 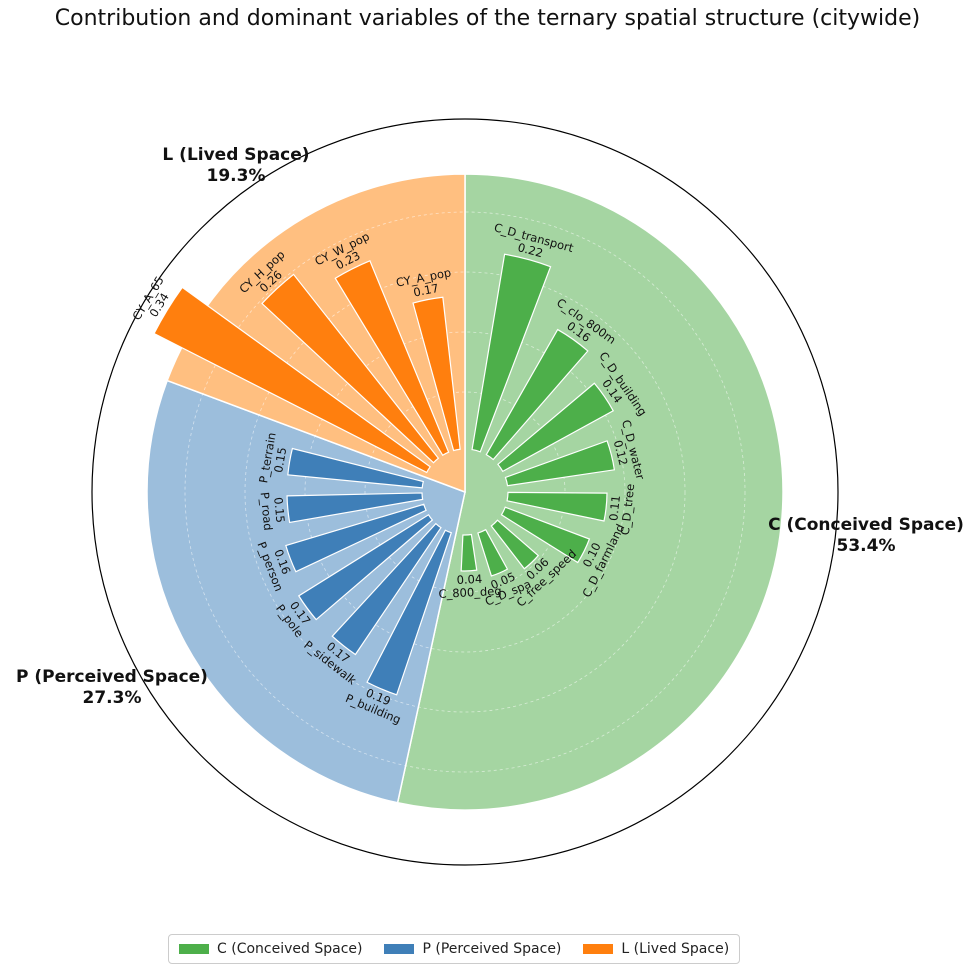 What do you see at coordinates (469, 552) in the screenshot?
I see `bar-c-800-deg` at bounding box center [469, 552].